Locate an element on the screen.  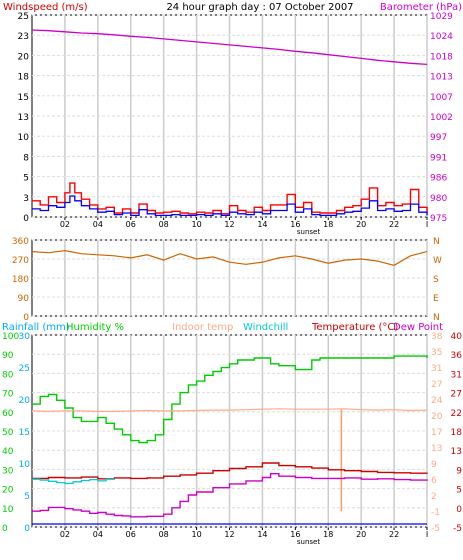
indoor-temp-tick-label: -5 is located at coordinates (435, 529).